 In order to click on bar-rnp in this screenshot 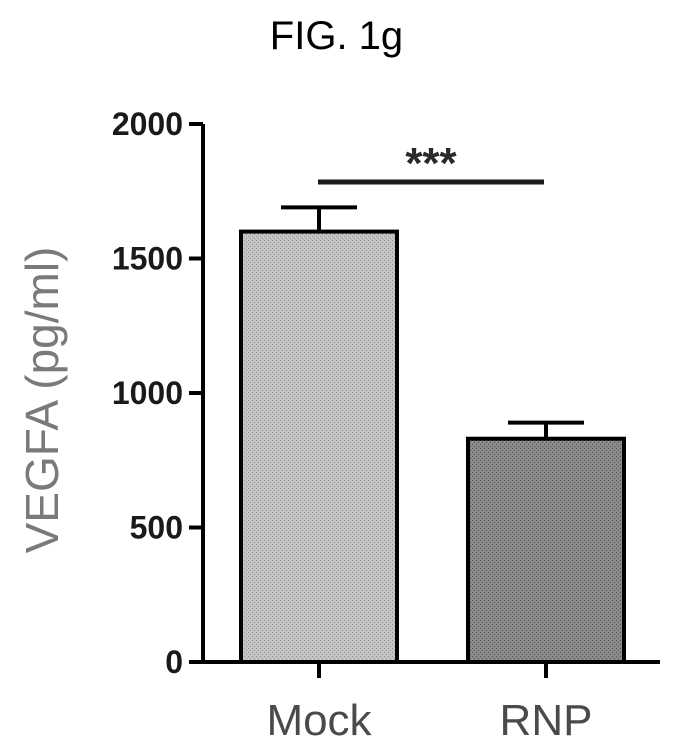, I will do `click(546, 550)`.